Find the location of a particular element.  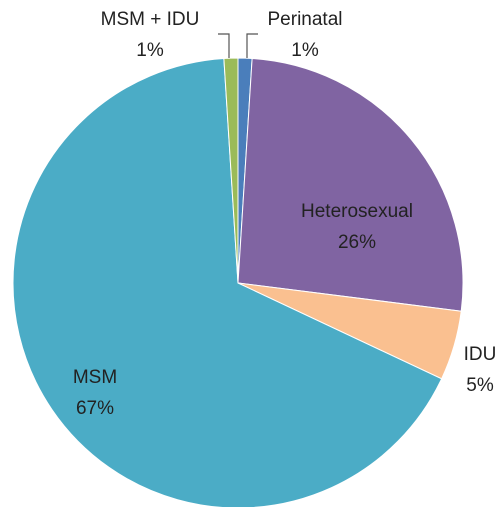

pie-slice is located at coordinates (231, 170).